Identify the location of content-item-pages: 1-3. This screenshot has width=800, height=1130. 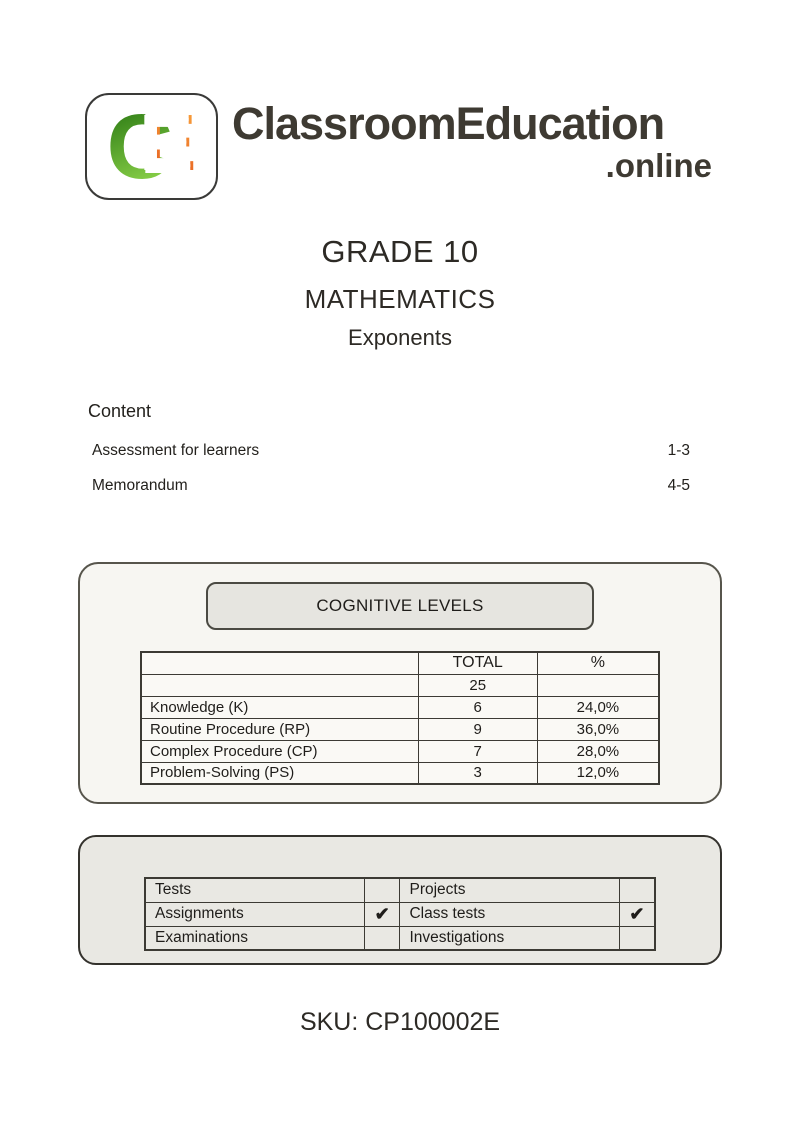
(678, 450).